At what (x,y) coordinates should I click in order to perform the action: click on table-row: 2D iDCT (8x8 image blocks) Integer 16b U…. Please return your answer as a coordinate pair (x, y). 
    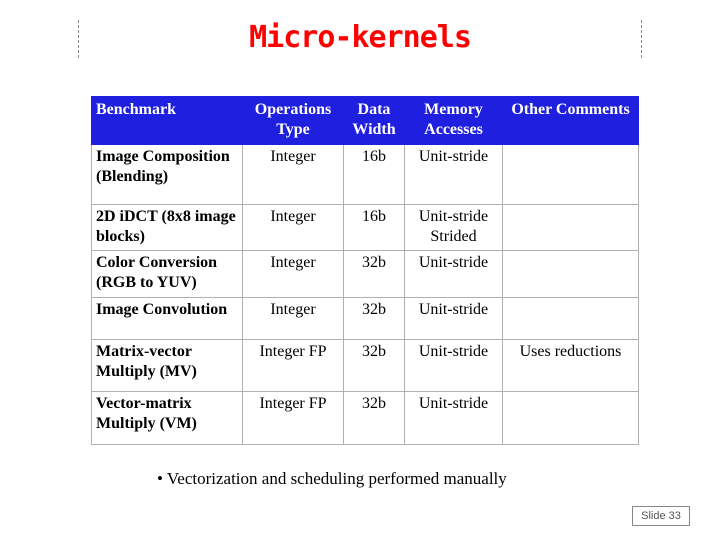
    Looking at the image, I should click on (365, 227).